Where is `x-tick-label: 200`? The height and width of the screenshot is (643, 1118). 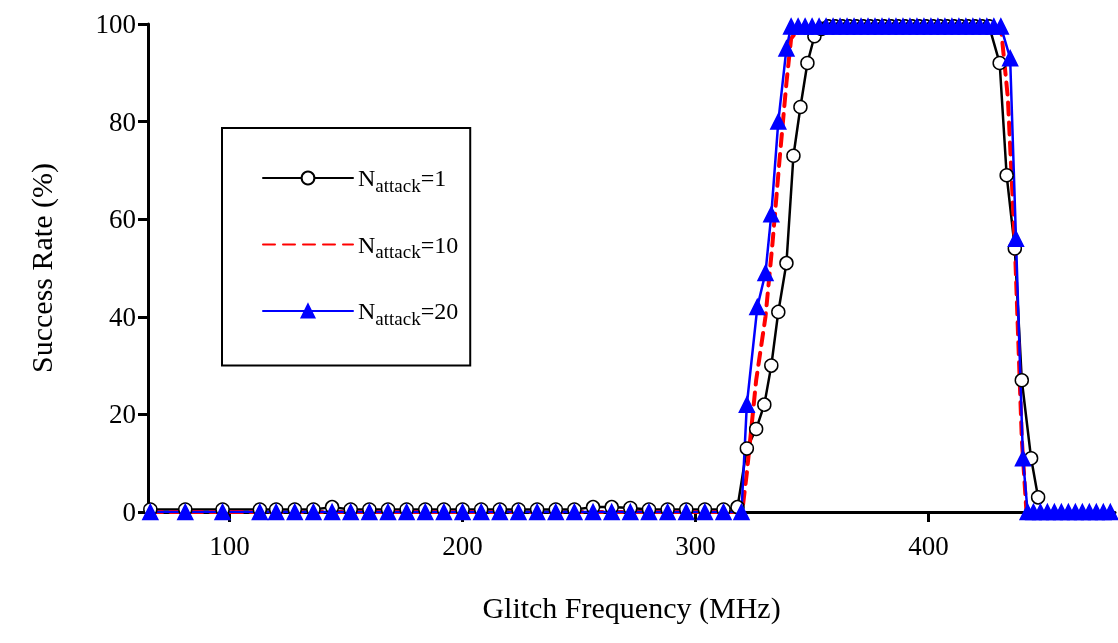 x-tick-label: 200 is located at coordinates (462, 545).